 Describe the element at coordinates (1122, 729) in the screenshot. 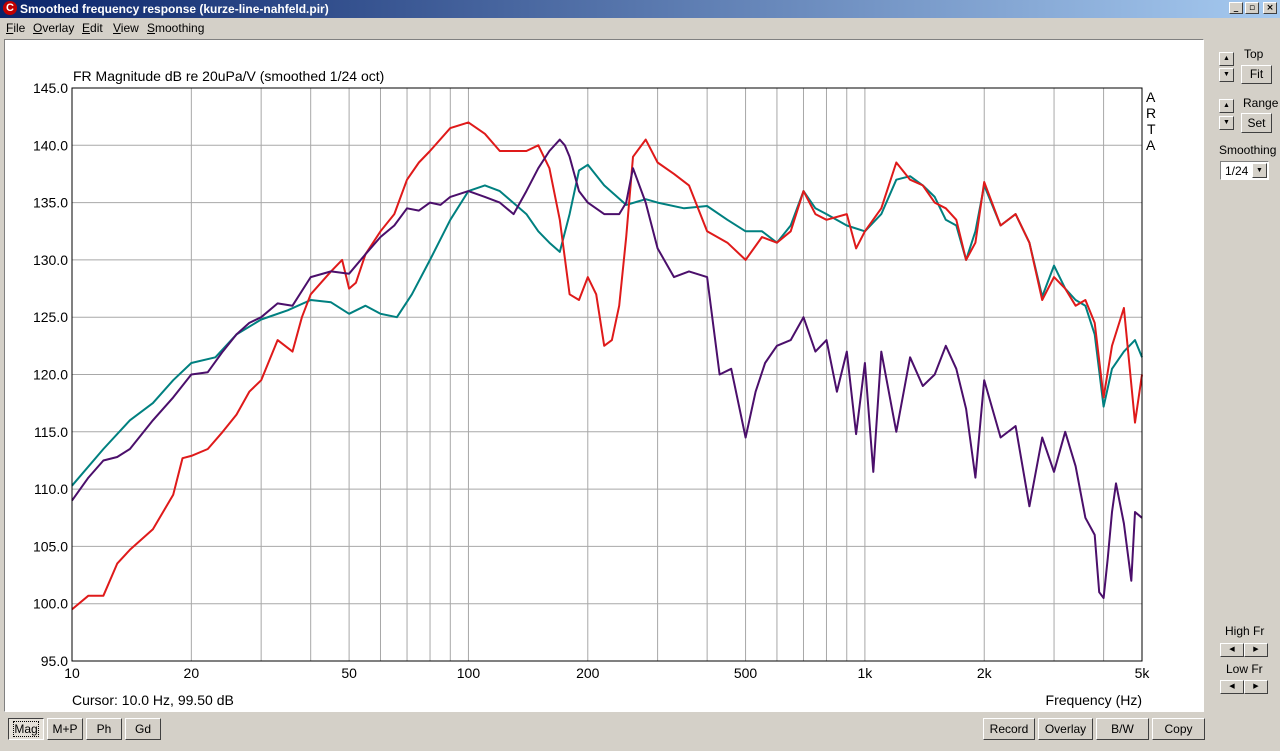

I see `bw-button: B/W` at that location.